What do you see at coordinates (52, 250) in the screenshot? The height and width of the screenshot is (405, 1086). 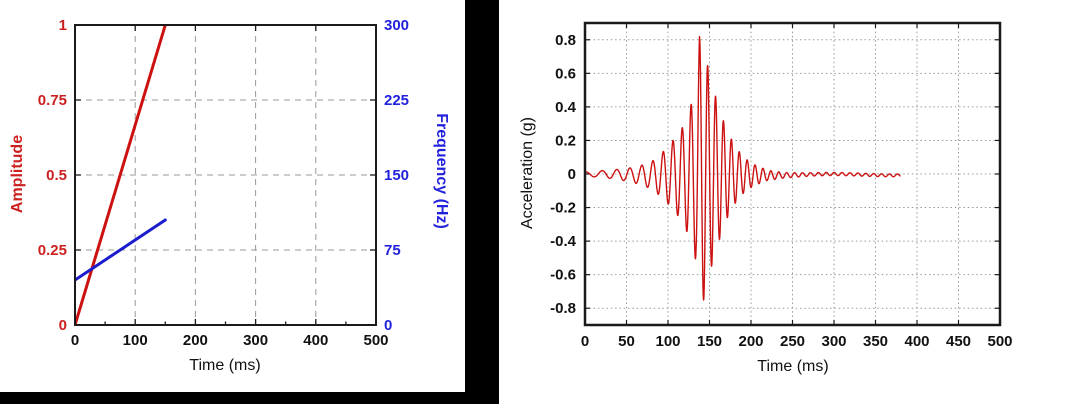 I see `amplitude-tick-label: 0.25` at bounding box center [52, 250].